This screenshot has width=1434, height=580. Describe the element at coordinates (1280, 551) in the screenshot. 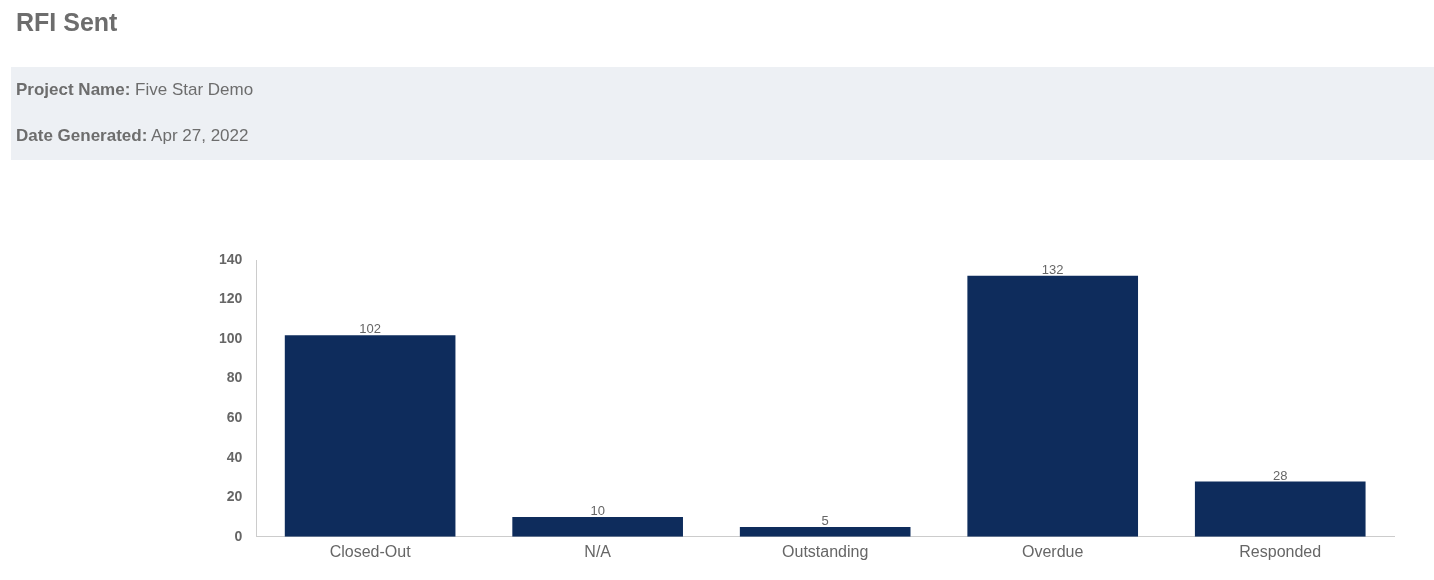

I see `x-tick-label: Responded` at that location.